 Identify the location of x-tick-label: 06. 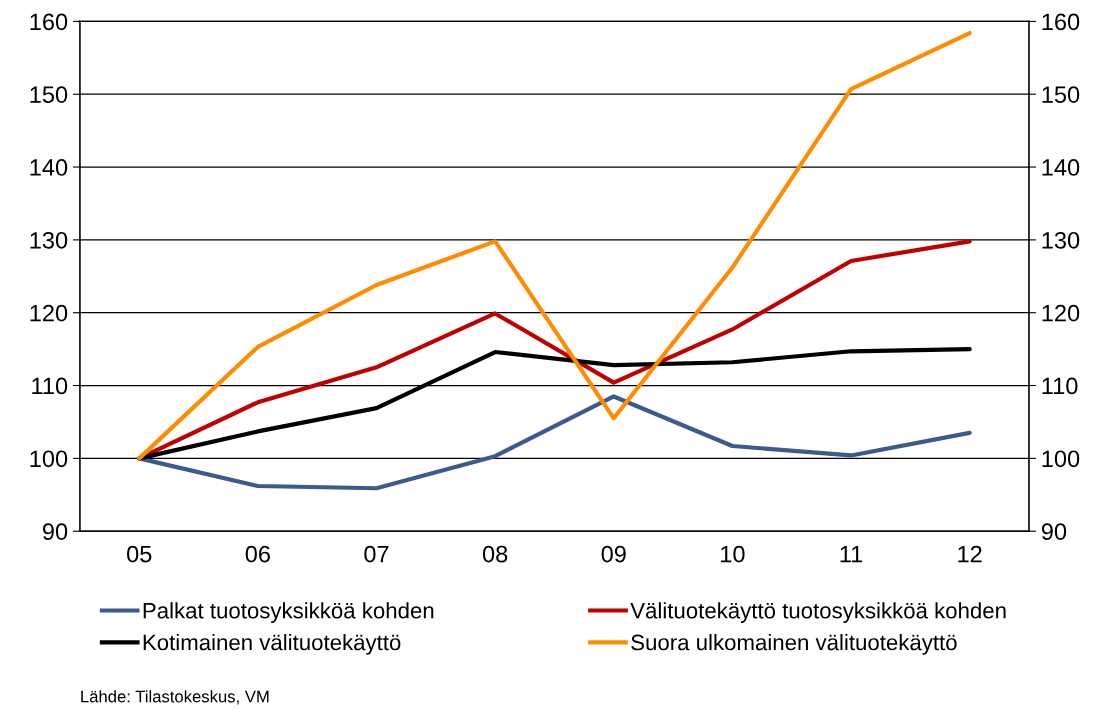
(257, 554).